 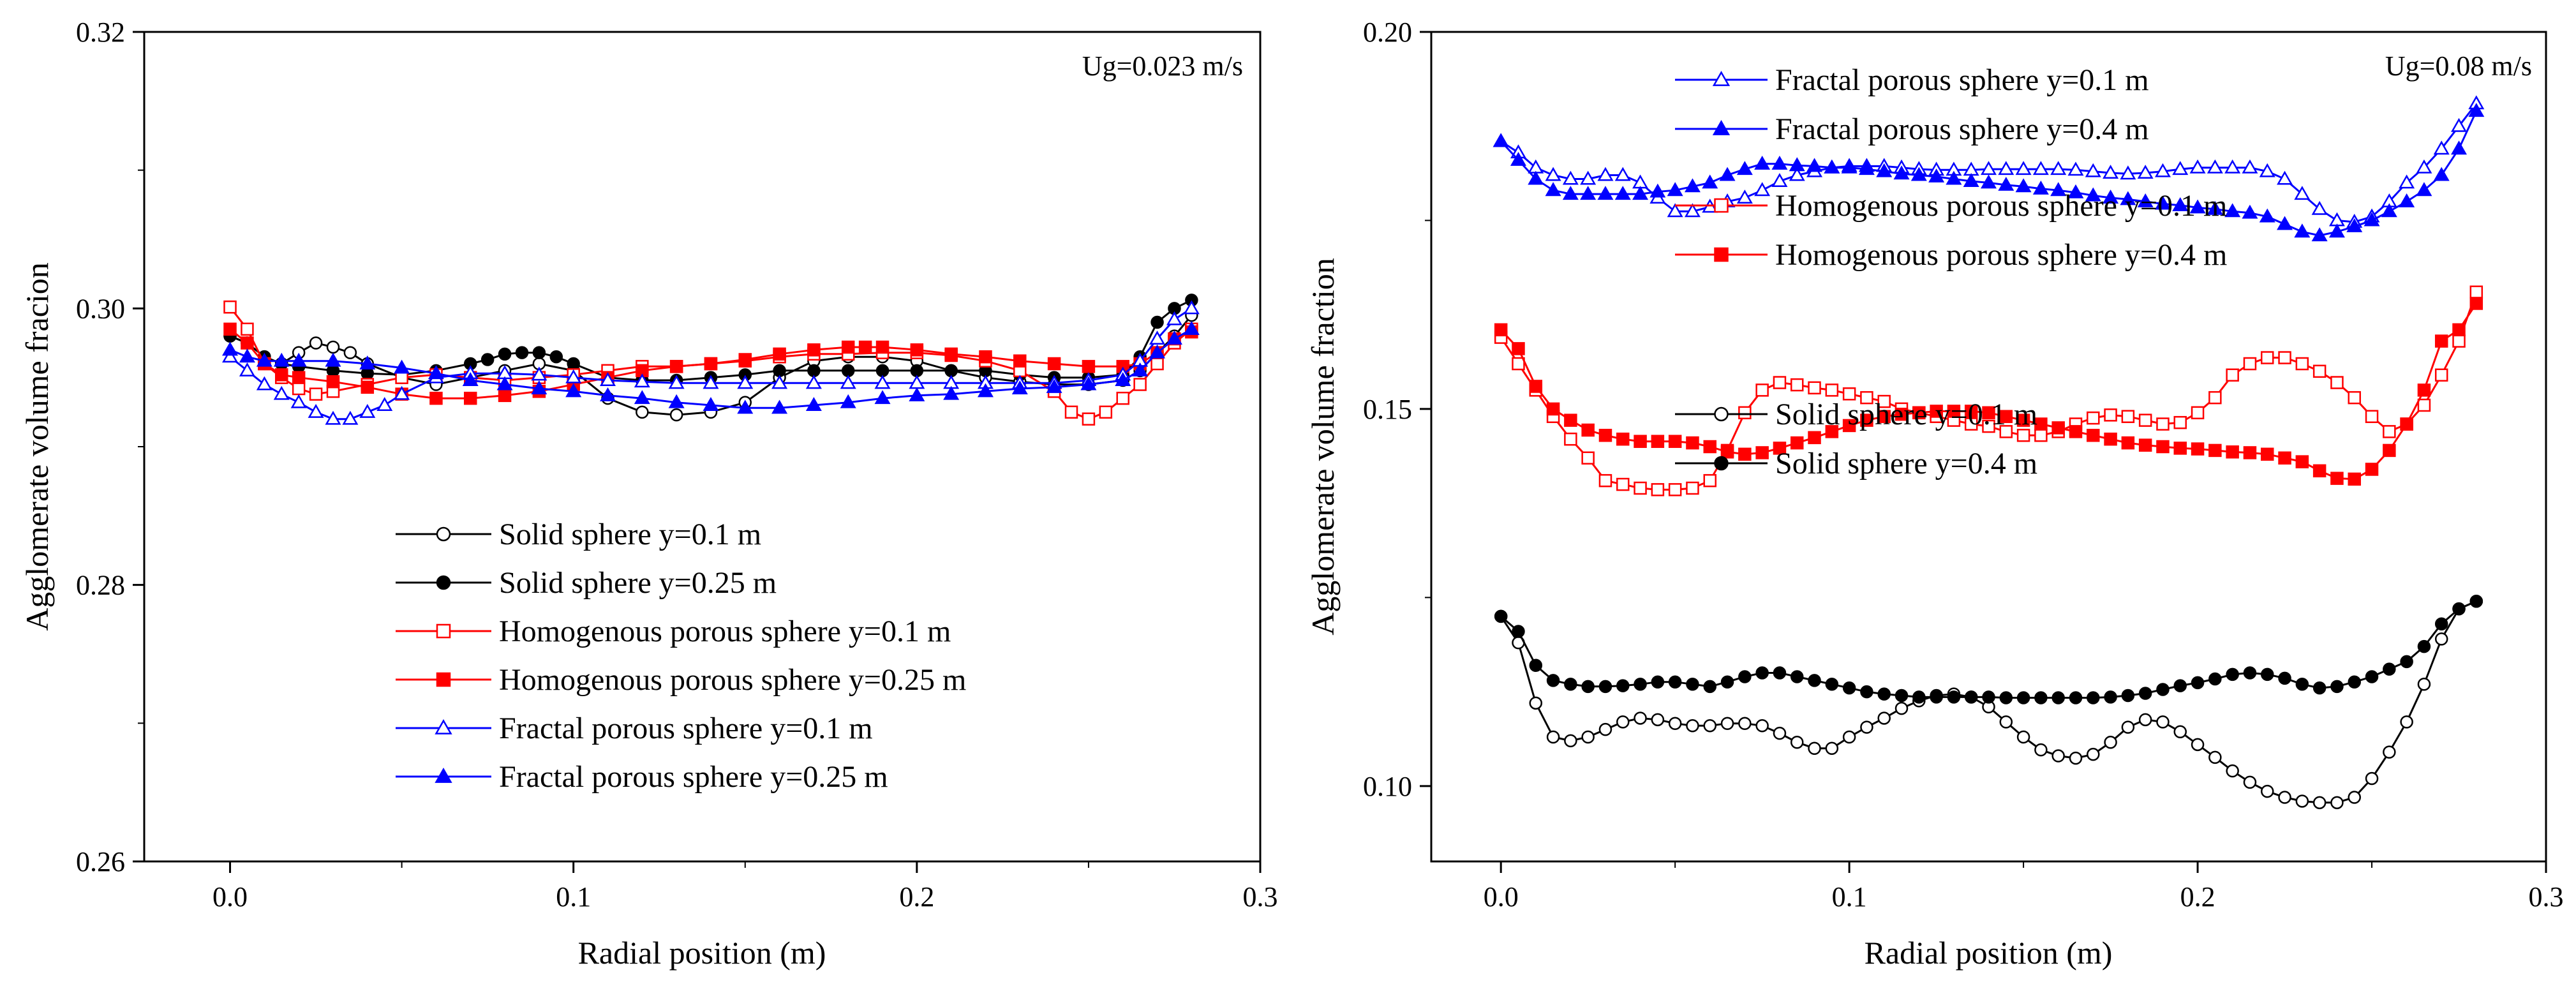 What do you see at coordinates (1387, 409) in the screenshot?
I see `y-tick-label: 0.15` at bounding box center [1387, 409].